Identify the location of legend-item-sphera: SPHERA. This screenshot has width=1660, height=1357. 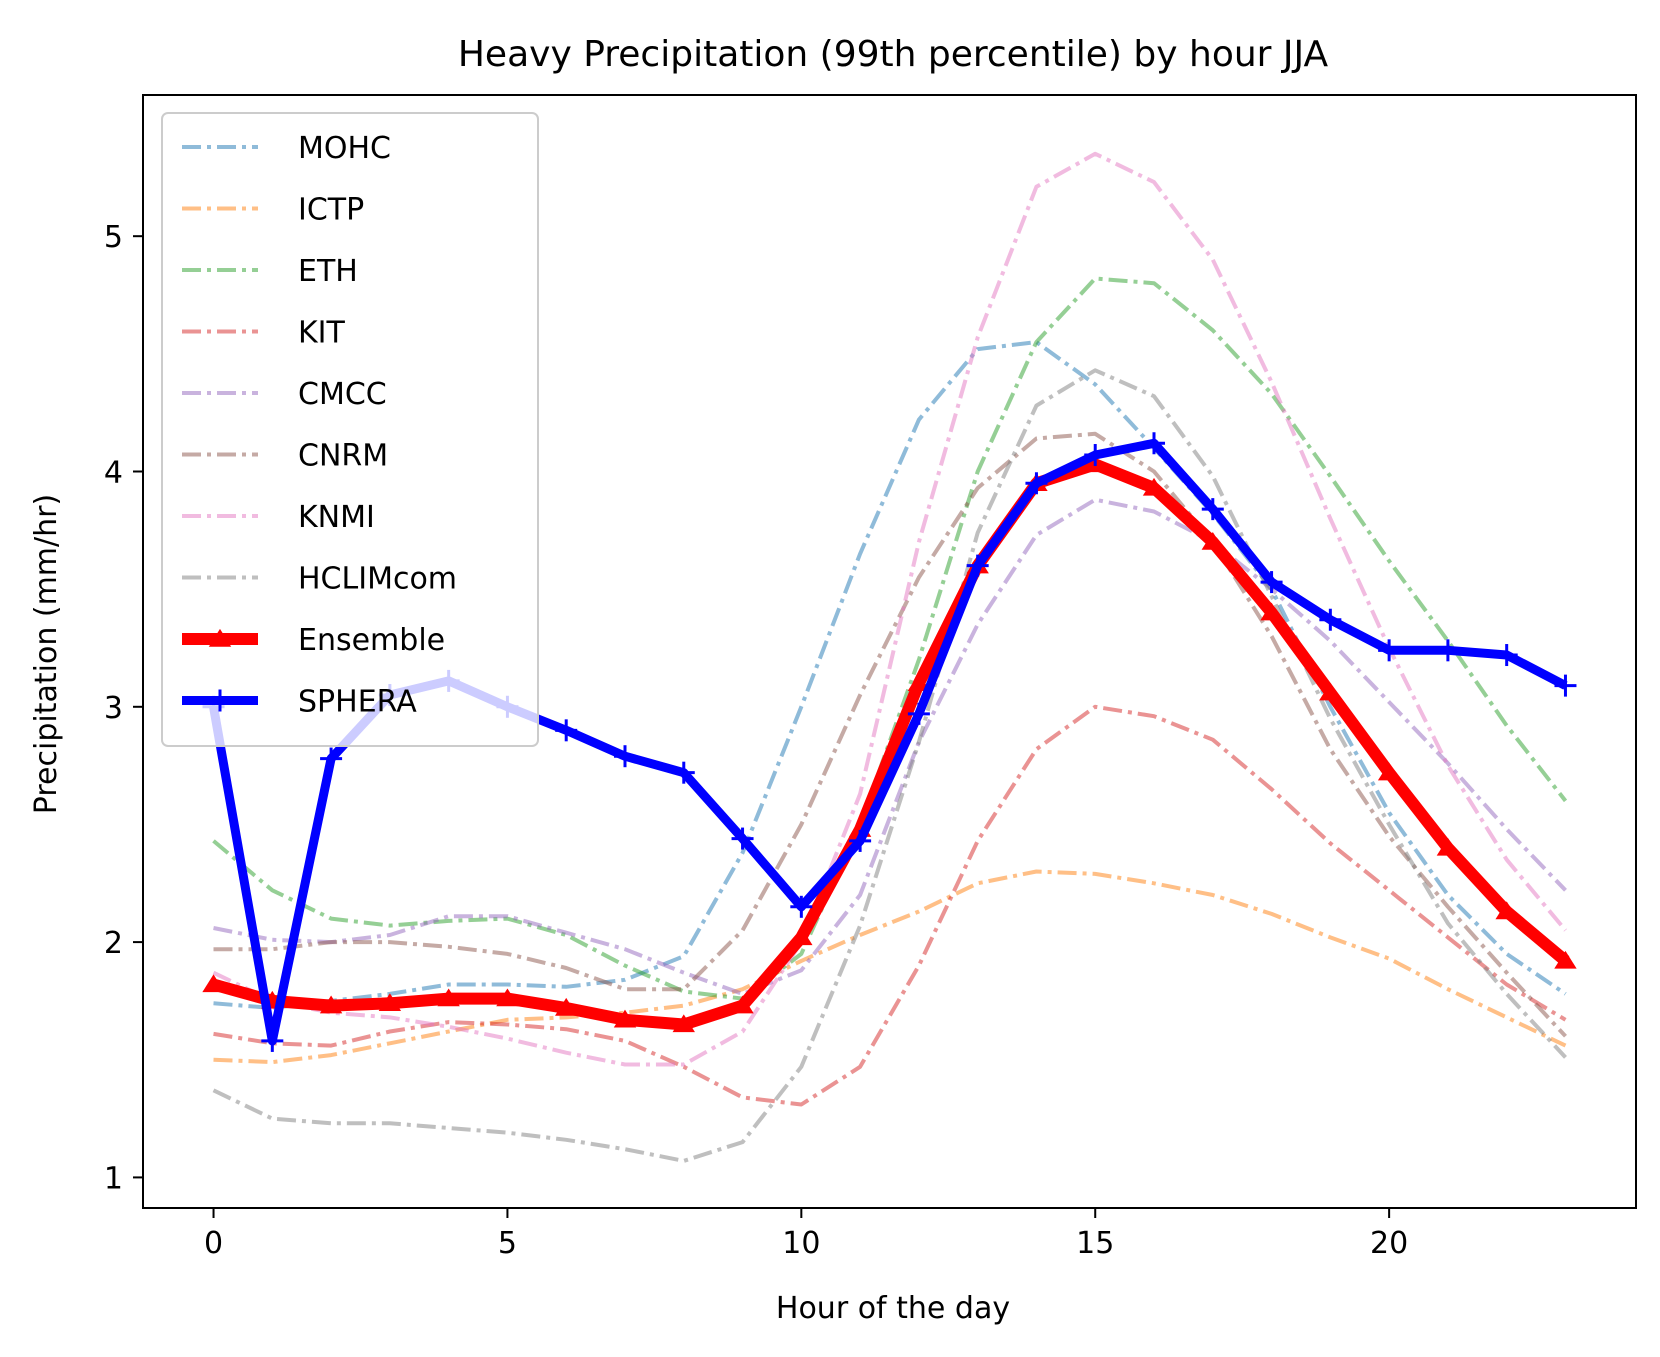
(299, 702).